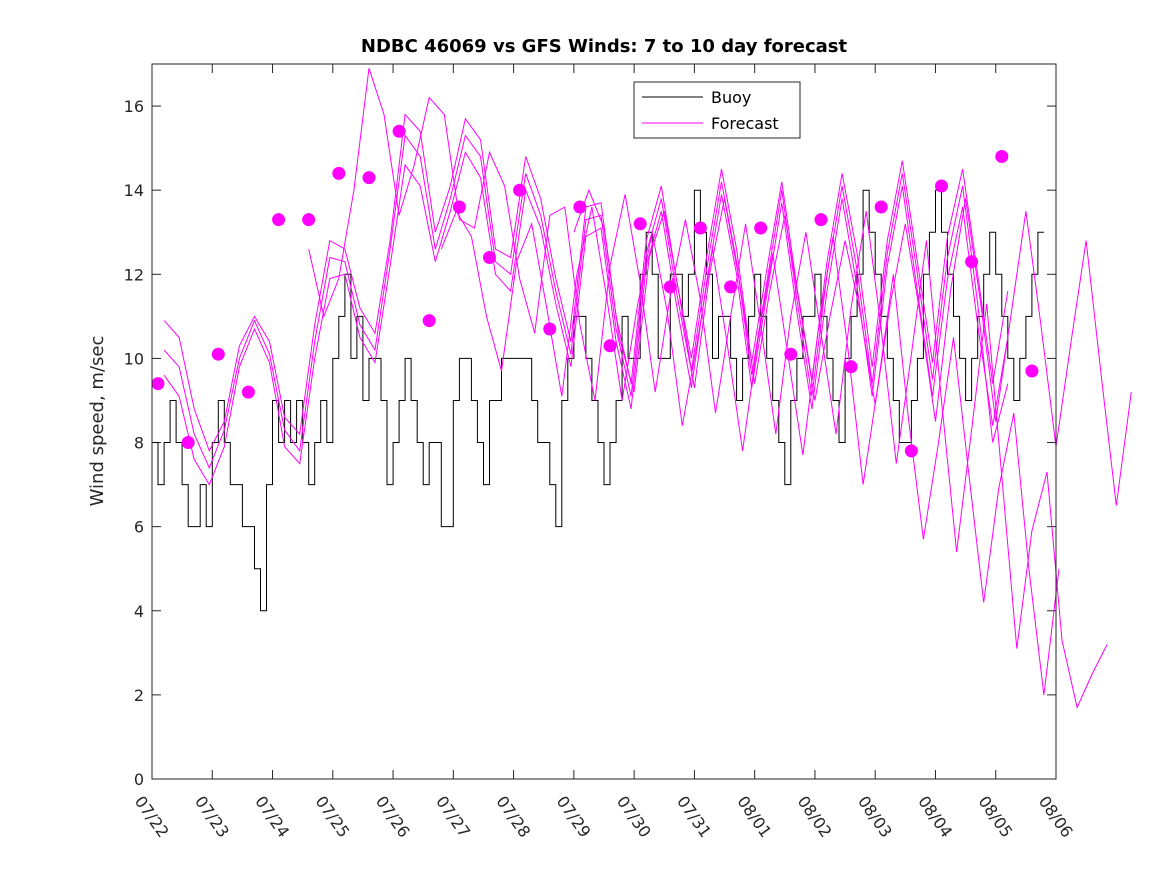 This screenshot has width=1167, height=875. Describe the element at coordinates (139, 695) in the screenshot. I see `y-tick-label: 2` at that location.